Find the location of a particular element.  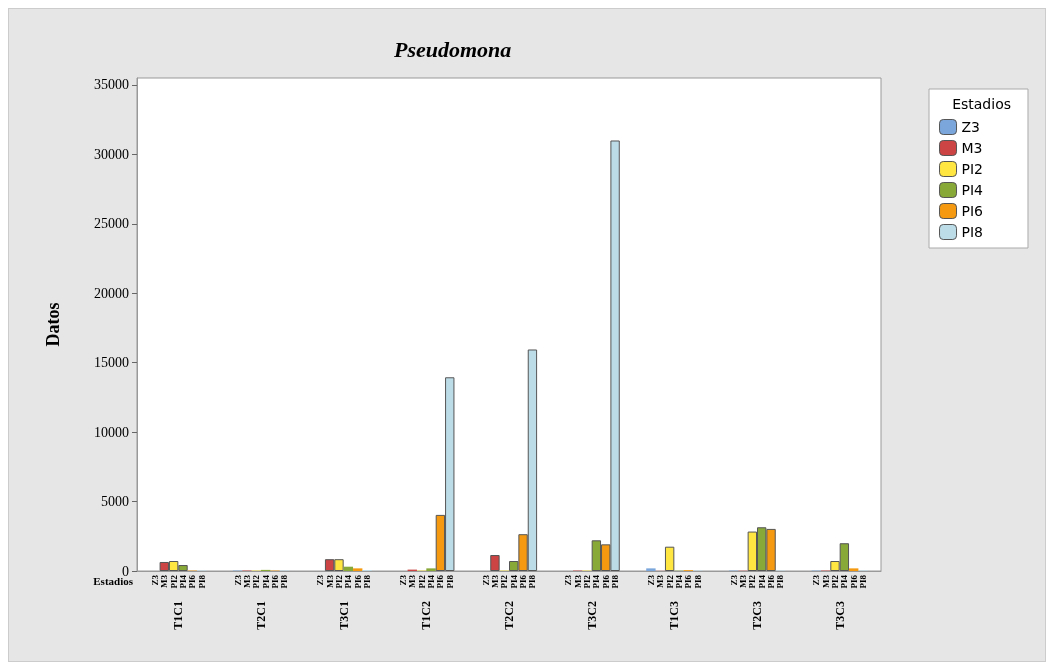

y-tick-label: 20000 is located at coordinates (111, 293).